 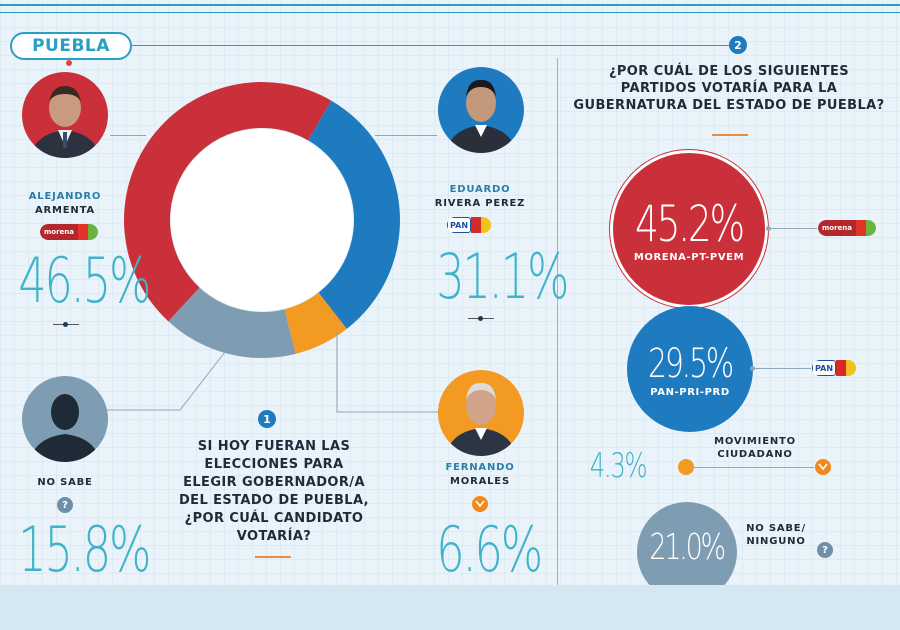 I want to click on morena-connector, so click(x=794, y=228).